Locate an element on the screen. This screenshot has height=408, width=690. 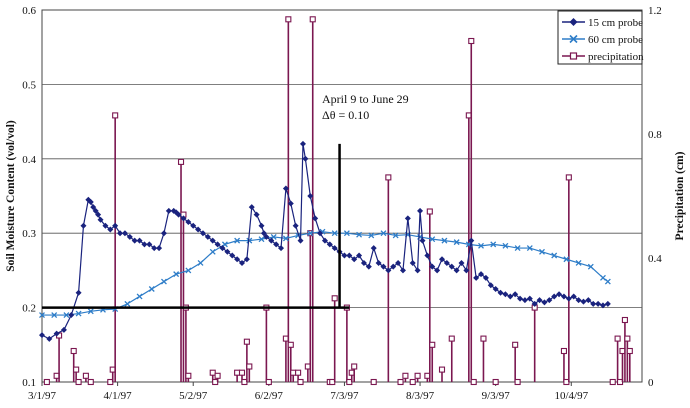
y2-axis-ticks: 0 0.4 0.8 1.2 is located at coordinates (655, 197).